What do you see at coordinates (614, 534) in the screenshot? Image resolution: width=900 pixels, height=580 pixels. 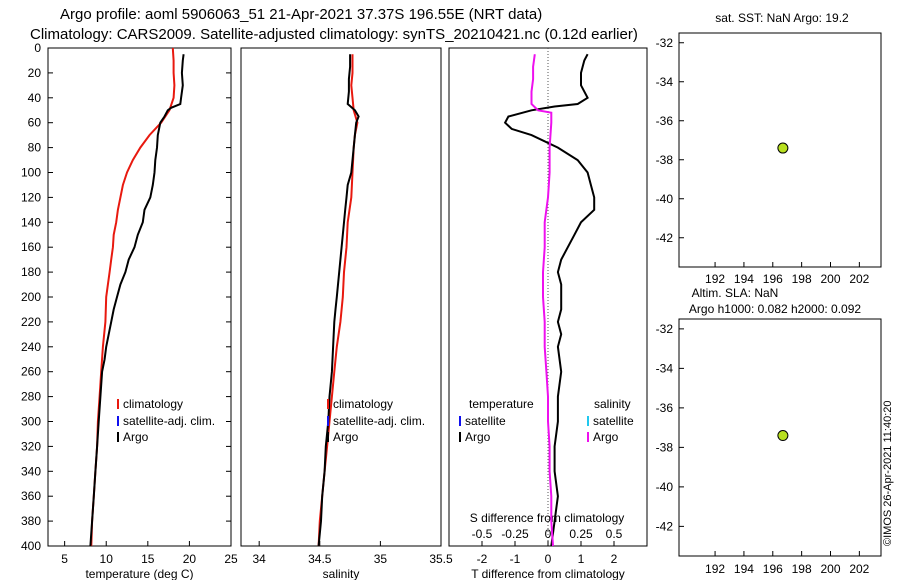 I see `differences-top-xtick-label: 0.5` at bounding box center [614, 534].